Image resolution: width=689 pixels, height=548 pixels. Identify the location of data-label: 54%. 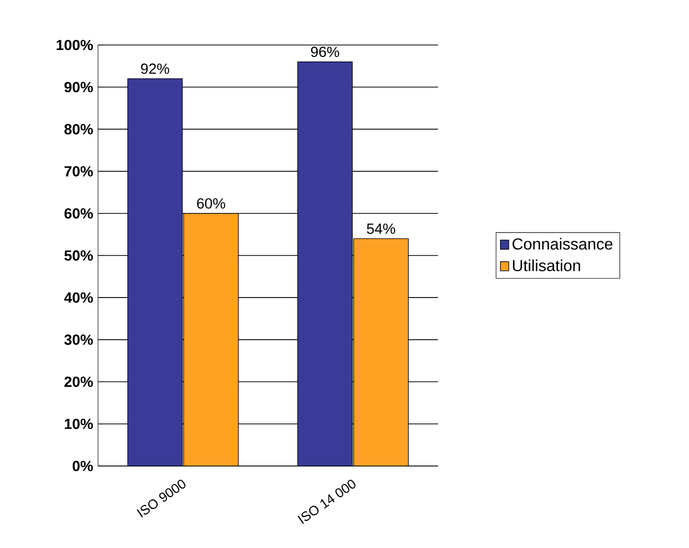
(381, 229).